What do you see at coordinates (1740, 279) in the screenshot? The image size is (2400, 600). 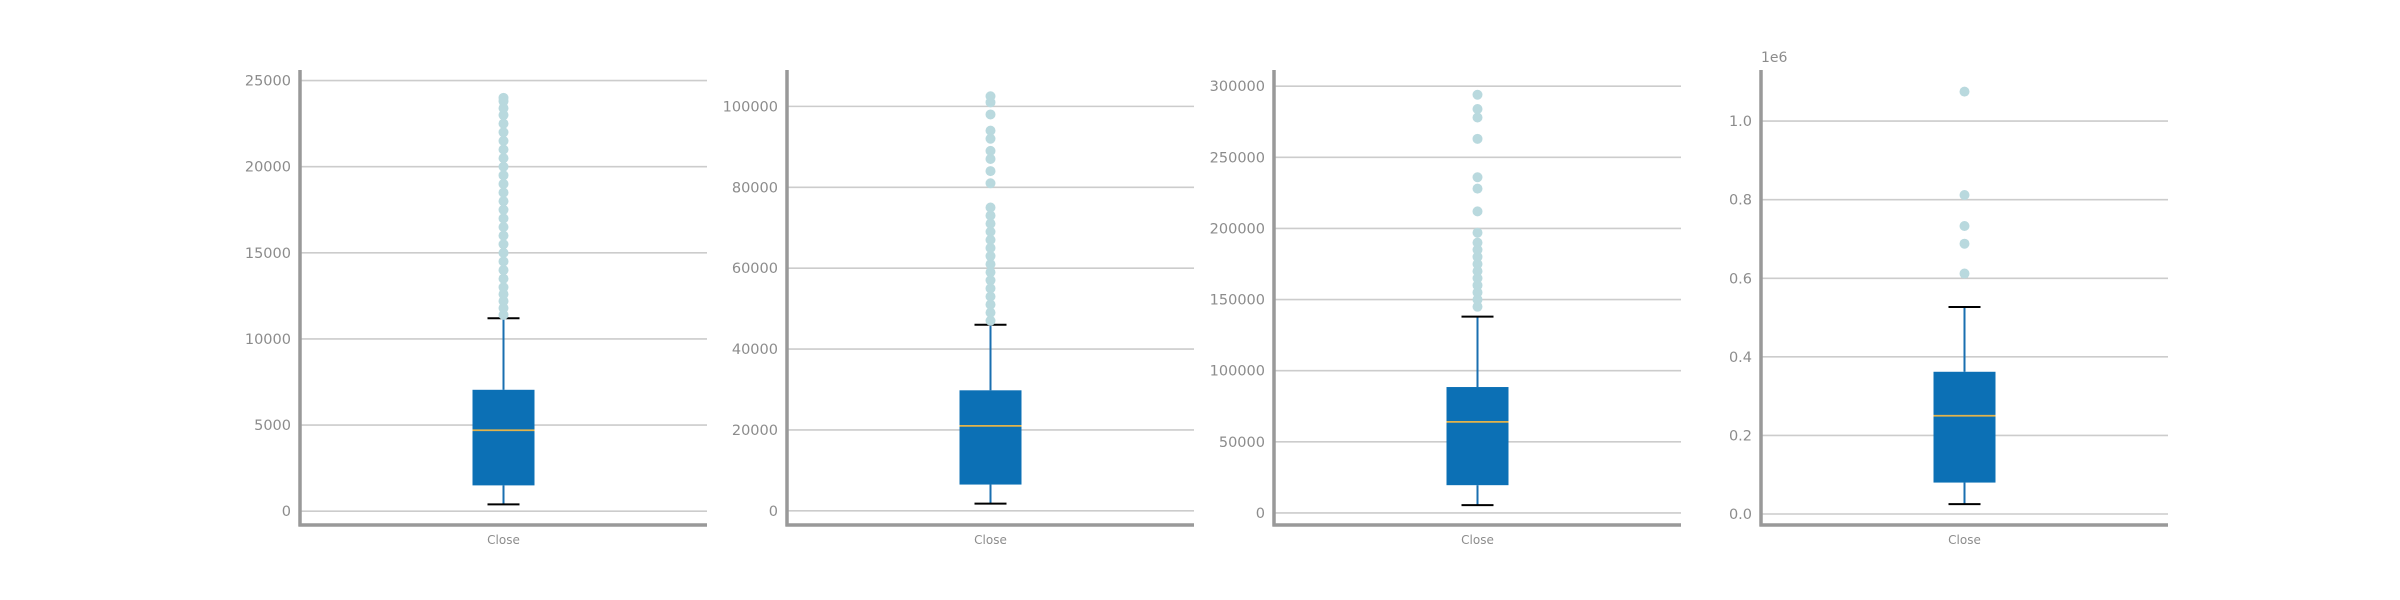 I see `y-tick-label: 0.6` at bounding box center [1740, 279].